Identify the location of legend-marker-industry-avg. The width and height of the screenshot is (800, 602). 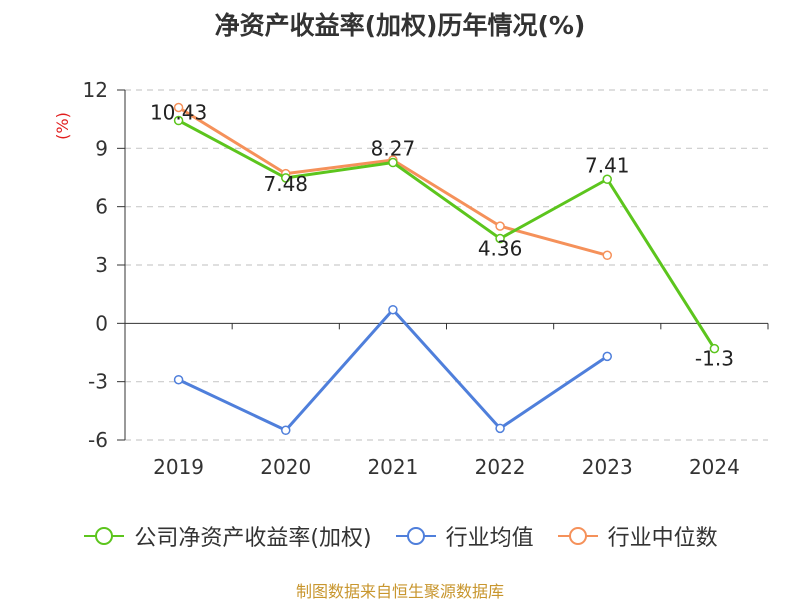
(415, 536).